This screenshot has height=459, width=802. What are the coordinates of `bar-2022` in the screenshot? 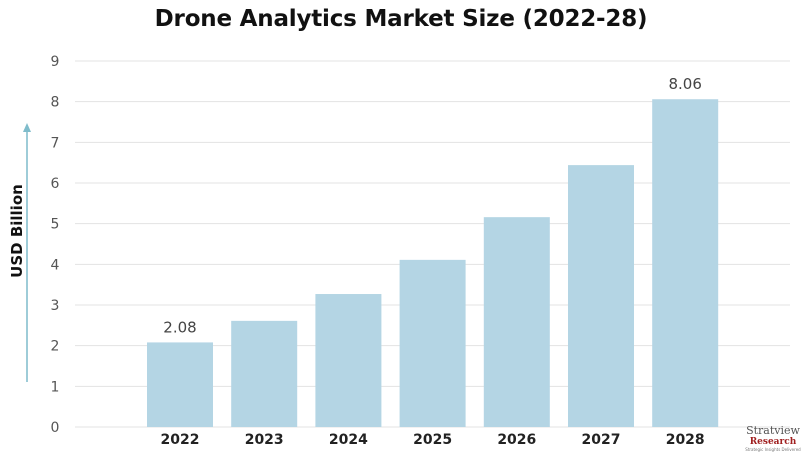 It's located at (180, 384).